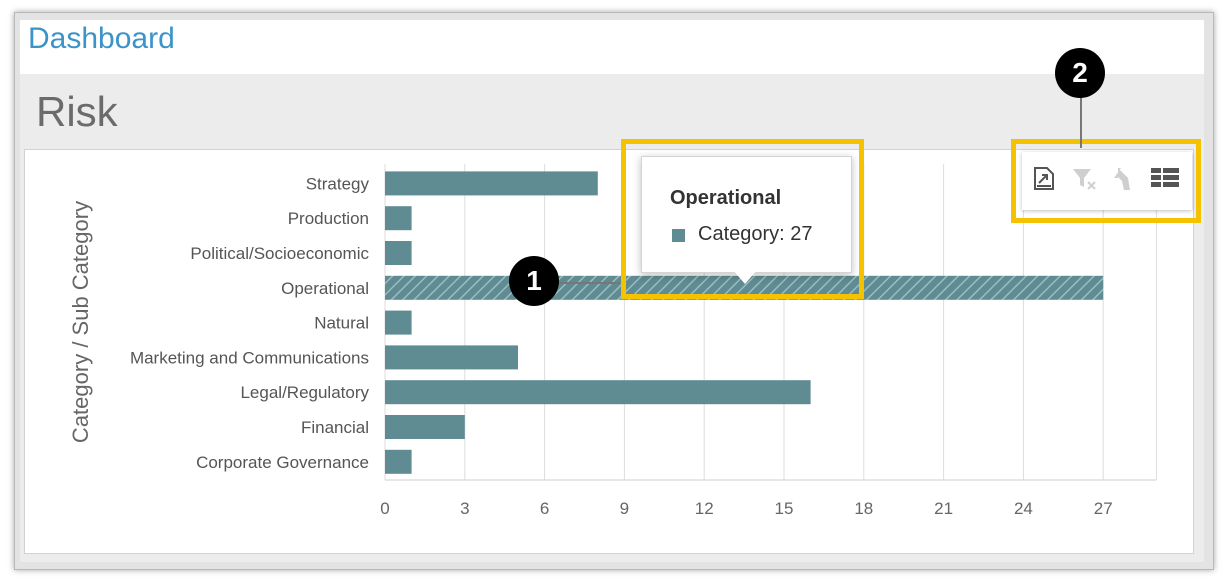  What do you see at coordinates (1023, 508) in the screenshot?
I see `x-tick-label: 24` at bounding box center [1023, 508].